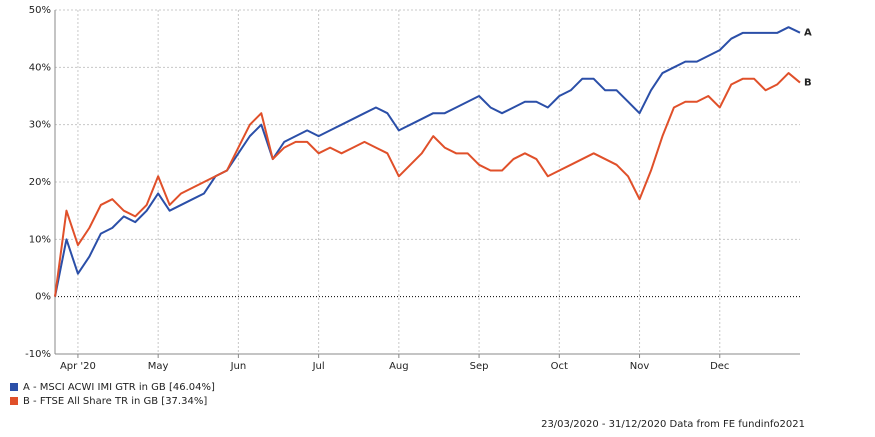 The height and width of the screenshot is (437, 875). Describe the element at coordinates (40, 125) in the screenshot. I see `y-tick-label: 30%` at that location.